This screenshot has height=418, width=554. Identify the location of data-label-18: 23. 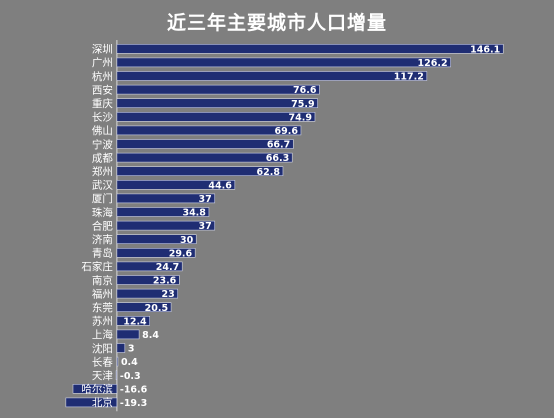
(167, 294).